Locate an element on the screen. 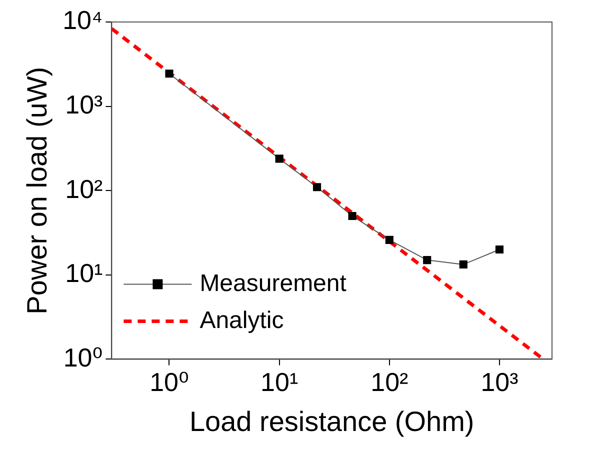 The image size is (600, 450). x-tick-label: 10¹ is located at coordinates (279, 381).